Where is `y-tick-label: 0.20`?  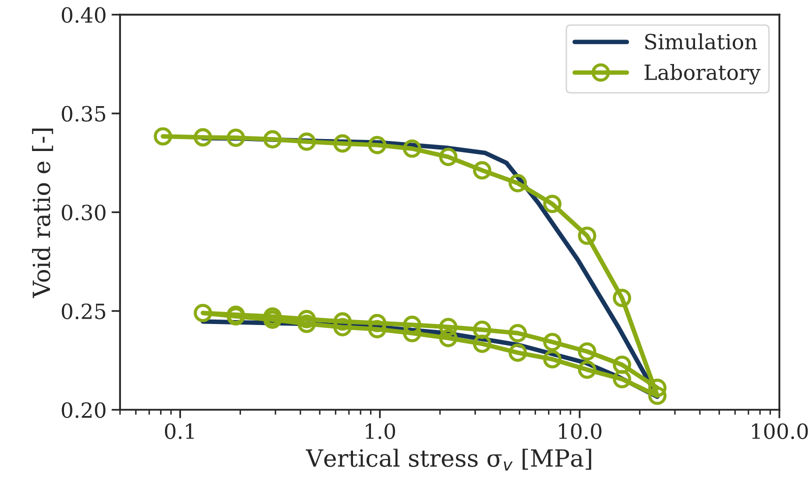 y-tick-label: 0.20 is located at coordinates (84, 410).